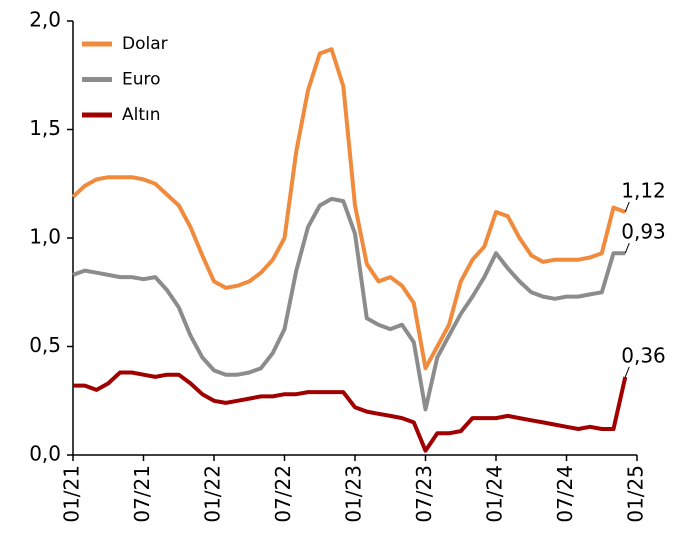  I want to click on x-tick-label: 01/22, so click(213, 494).